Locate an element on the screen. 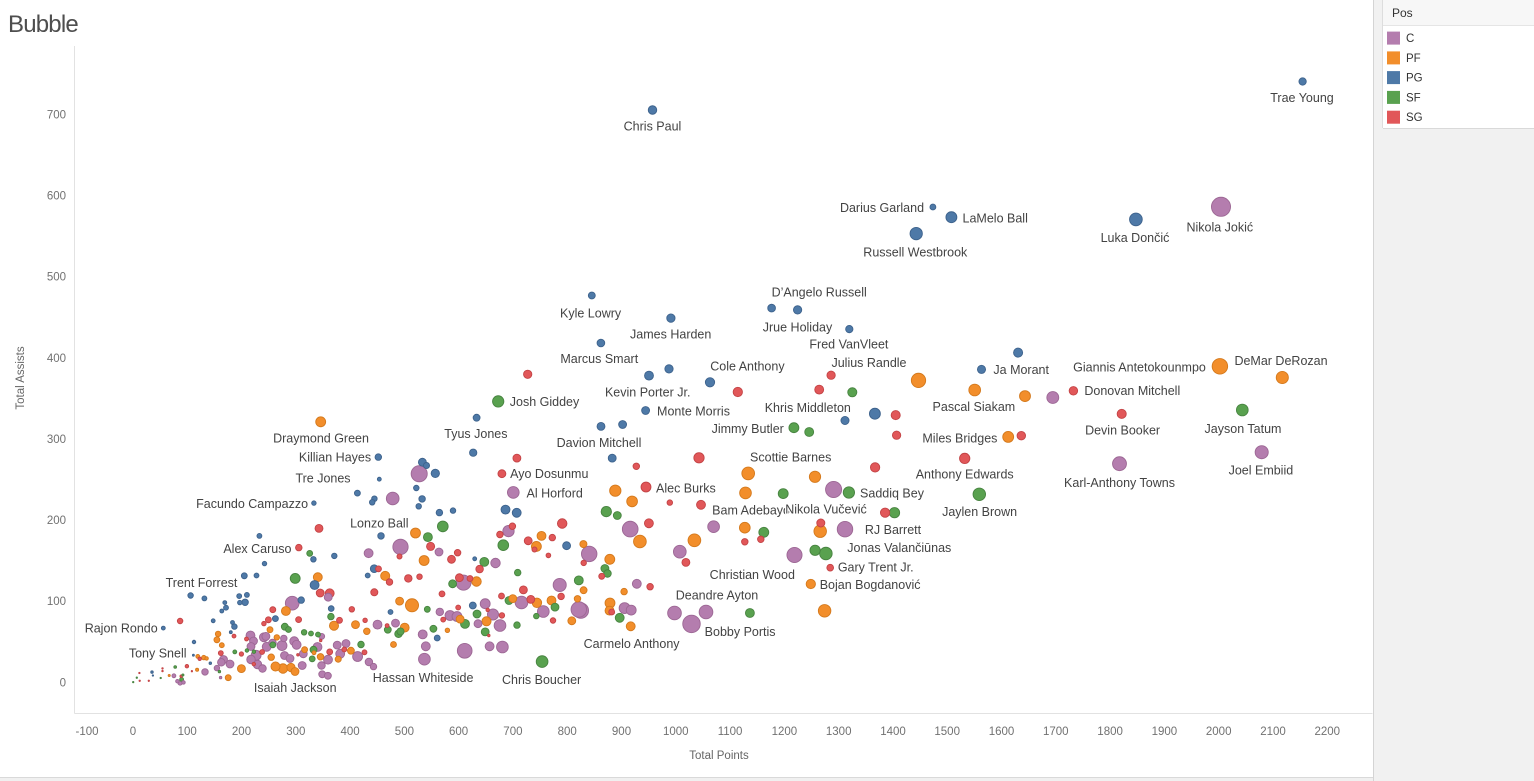 The image size is (1534, 781). svg-text: Deandre Ayton is located at coordinates (717, 596).